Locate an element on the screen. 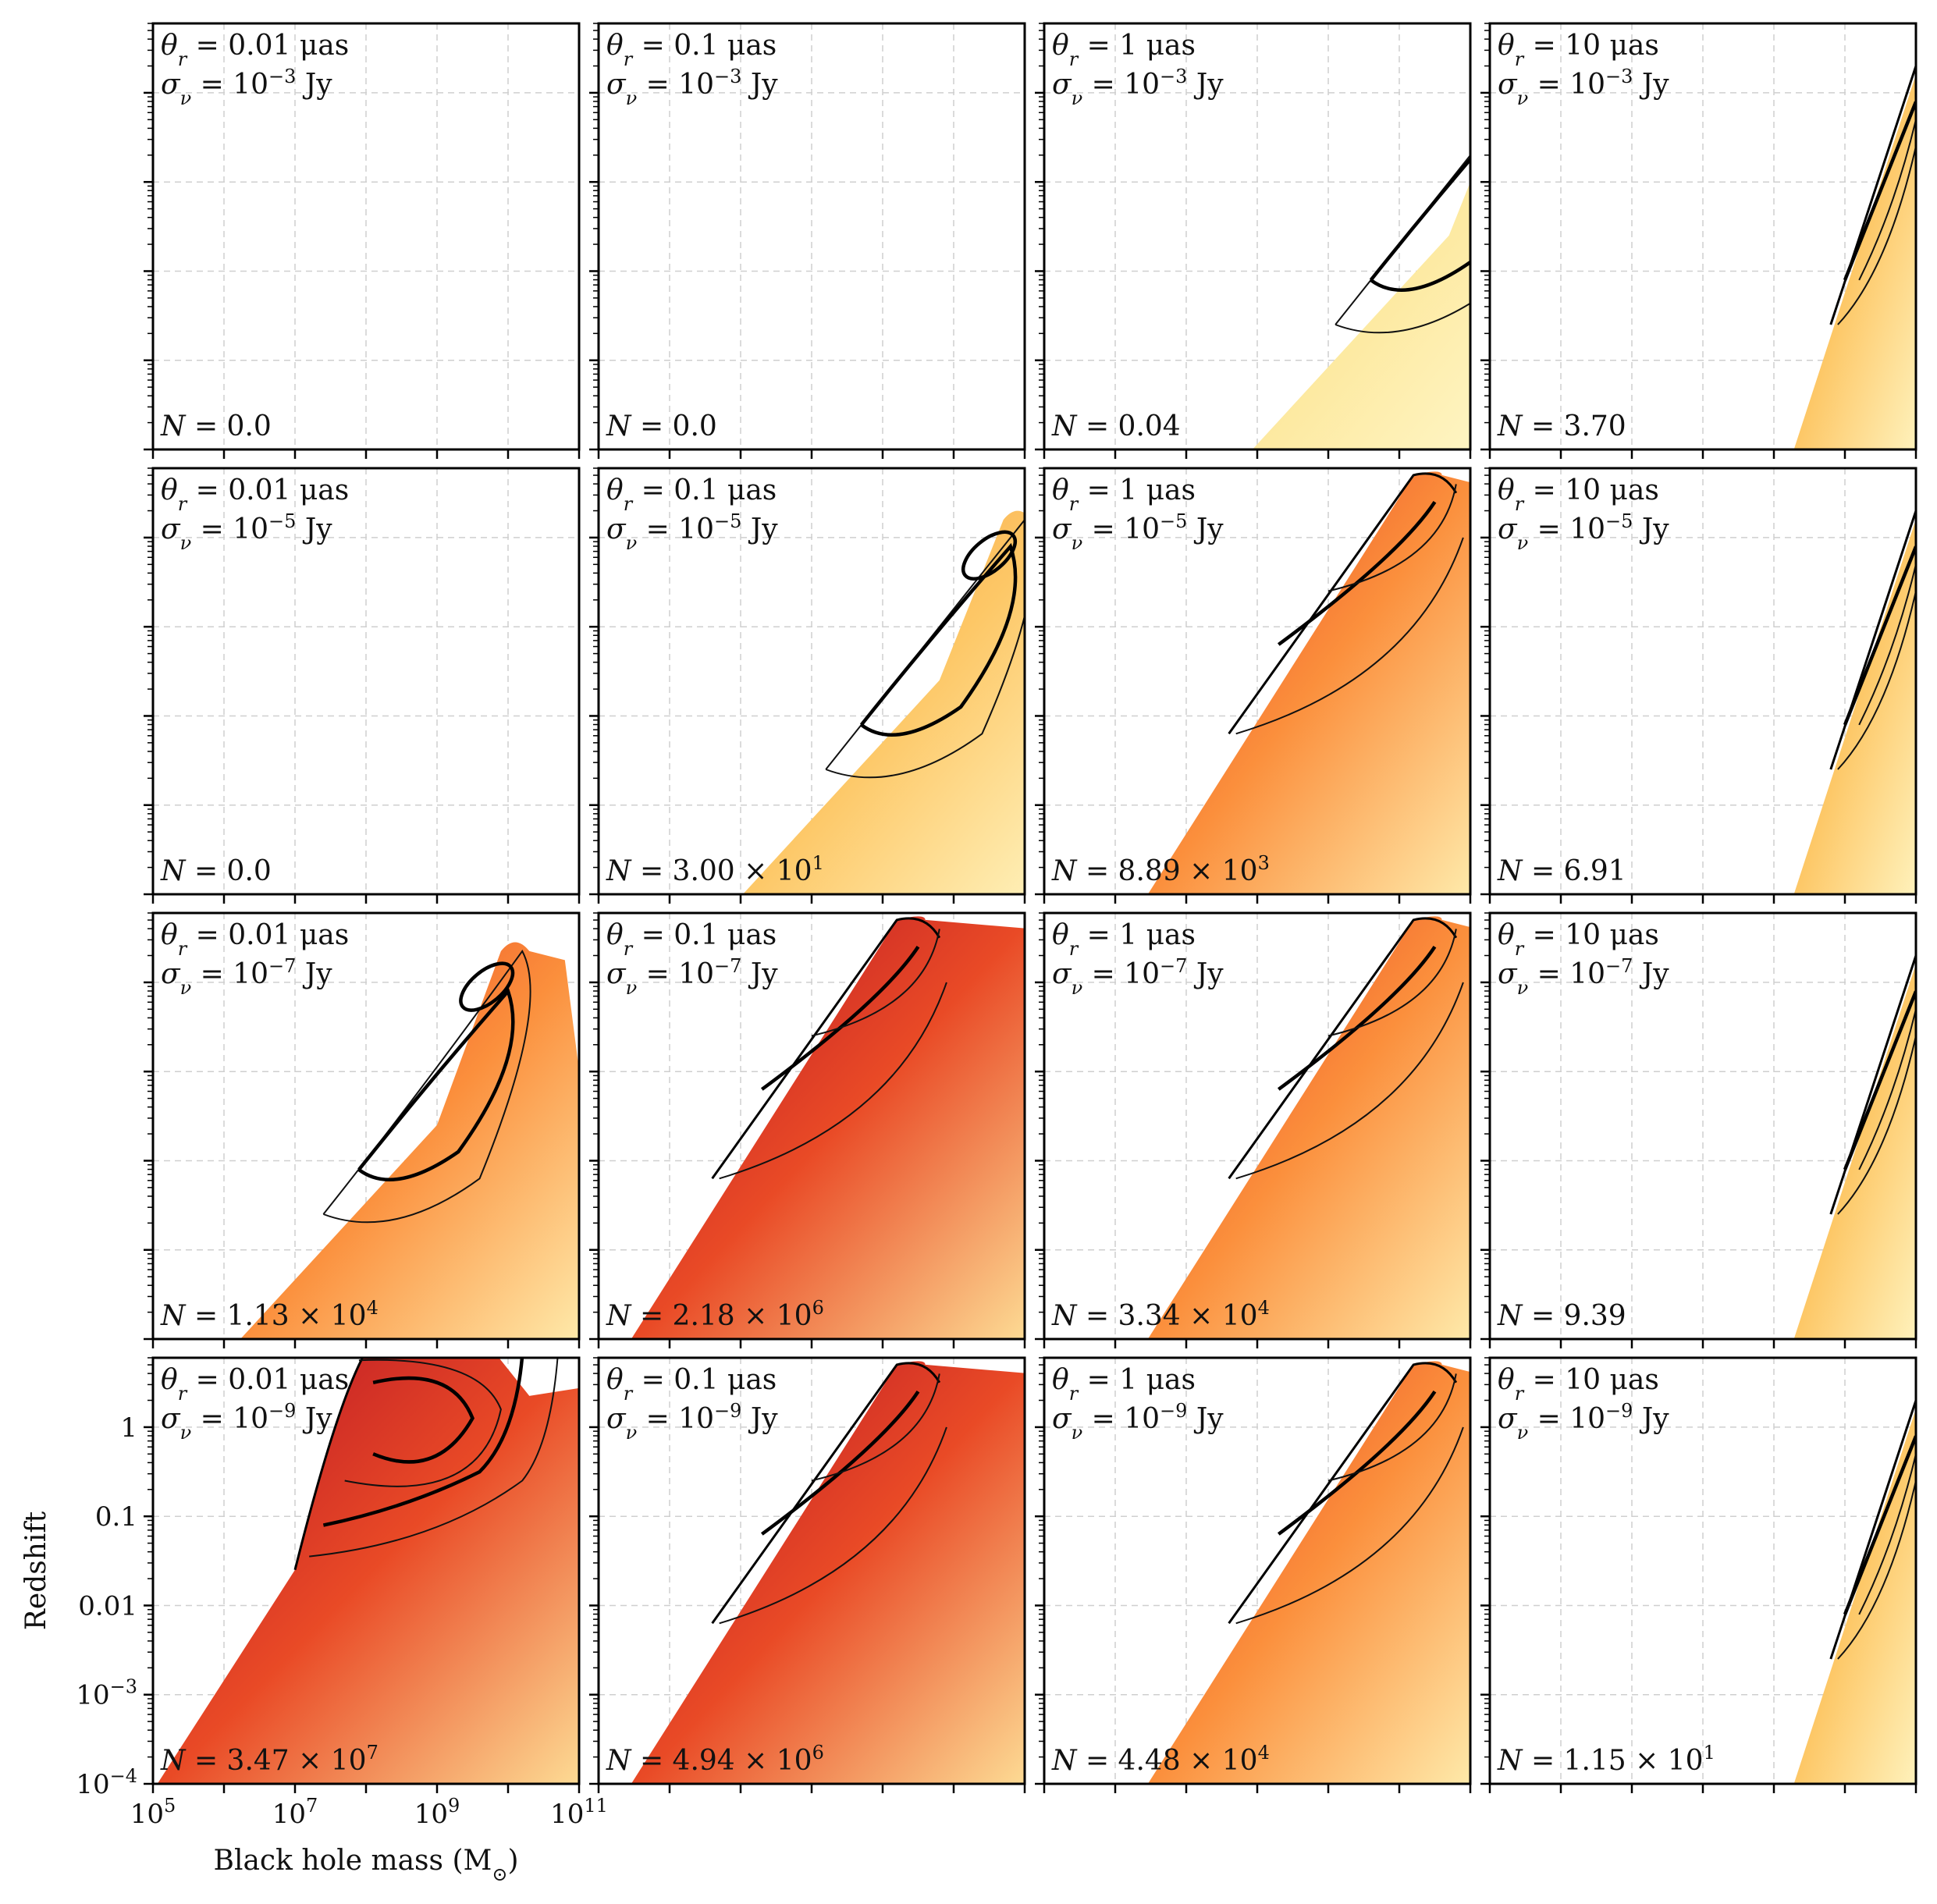  n-count-label: N = 2.18 × 106 is located at coordinates (715, 1314).